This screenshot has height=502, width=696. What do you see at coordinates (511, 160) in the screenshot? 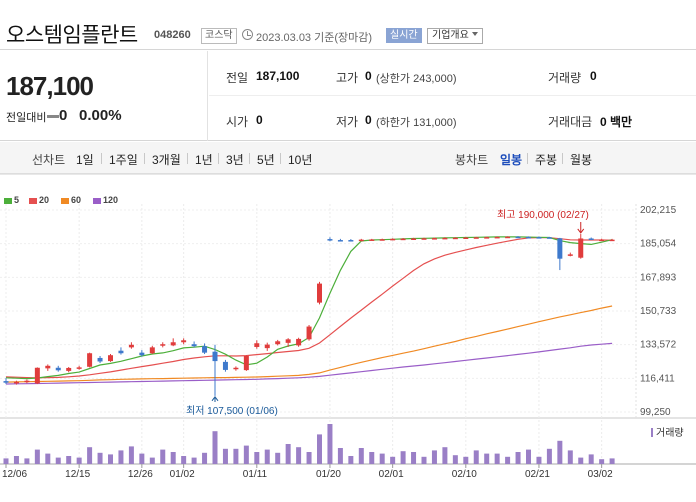
I see `period-daily: 일봉` at bounding box center [511, 160].